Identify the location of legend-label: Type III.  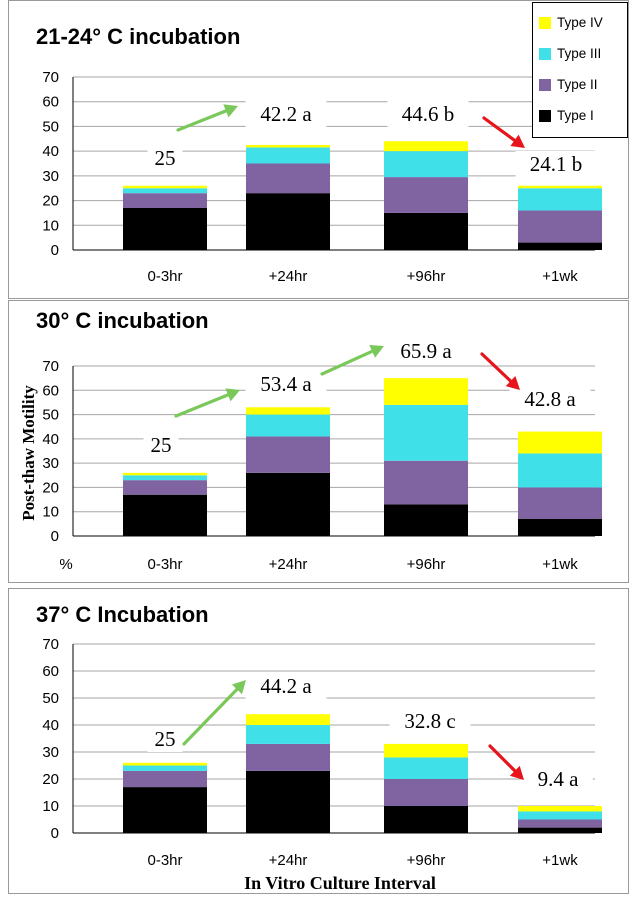
(579, 53).